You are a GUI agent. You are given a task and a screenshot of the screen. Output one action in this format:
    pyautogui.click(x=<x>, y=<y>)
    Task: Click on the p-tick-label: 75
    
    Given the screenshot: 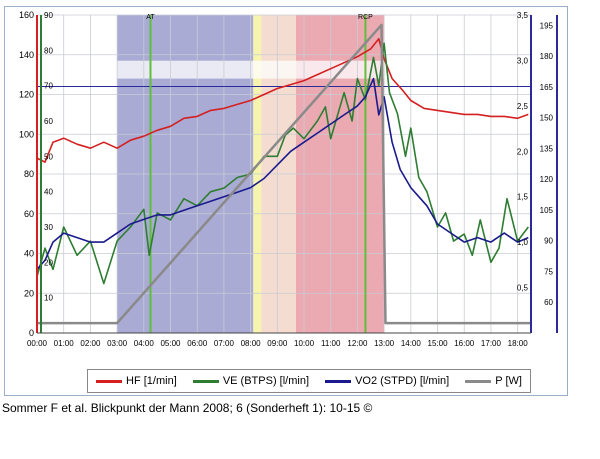 What is the action you would take?
    pyautogui.click(x=548, y=271)
    